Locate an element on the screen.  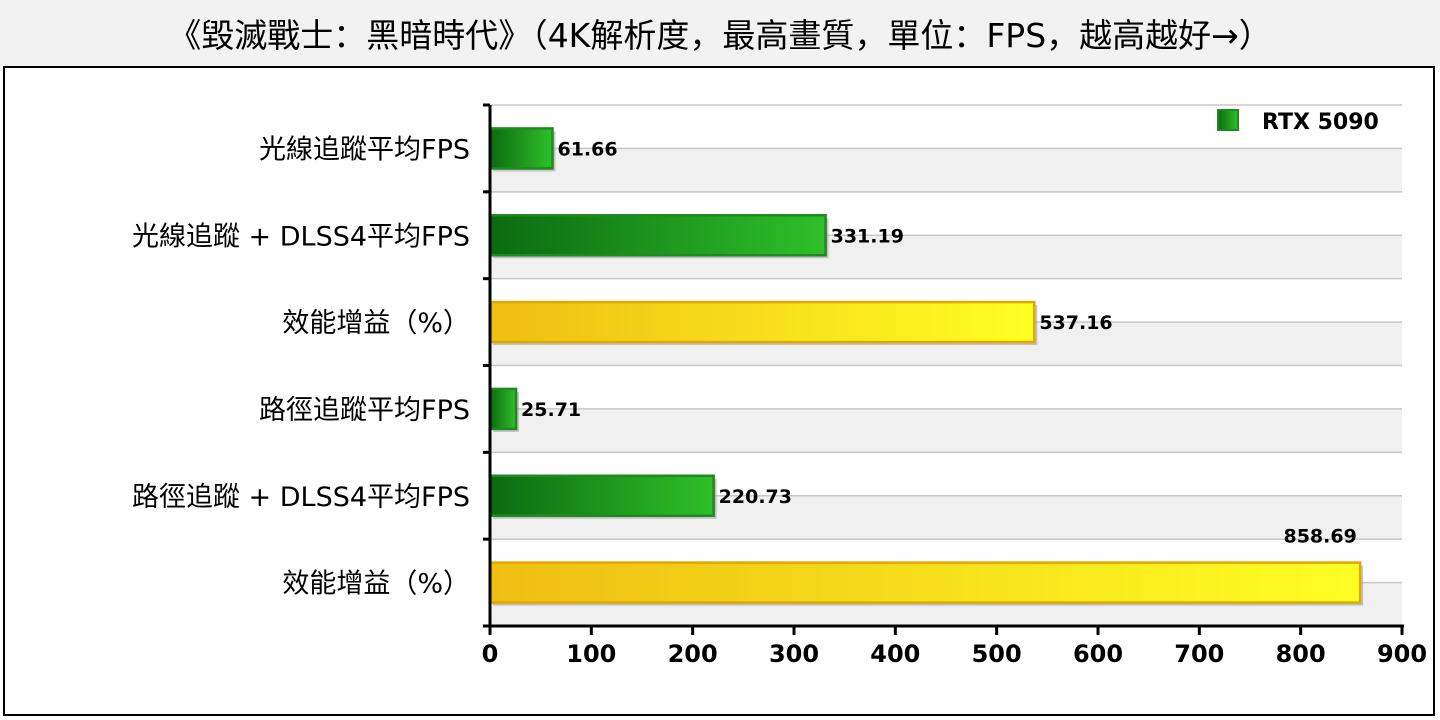
x-tick-label-3: 300 is located at coordinates (794, 654).